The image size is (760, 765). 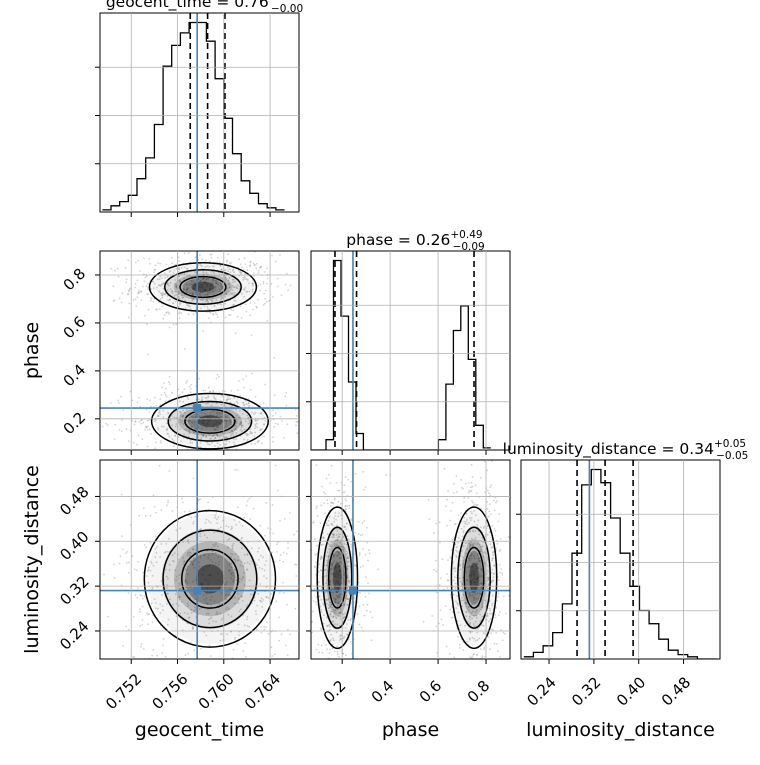 What do you see at coordinates (210, 579) in the screenshot?
I see `contour-line` at bounding box center [210, 579].